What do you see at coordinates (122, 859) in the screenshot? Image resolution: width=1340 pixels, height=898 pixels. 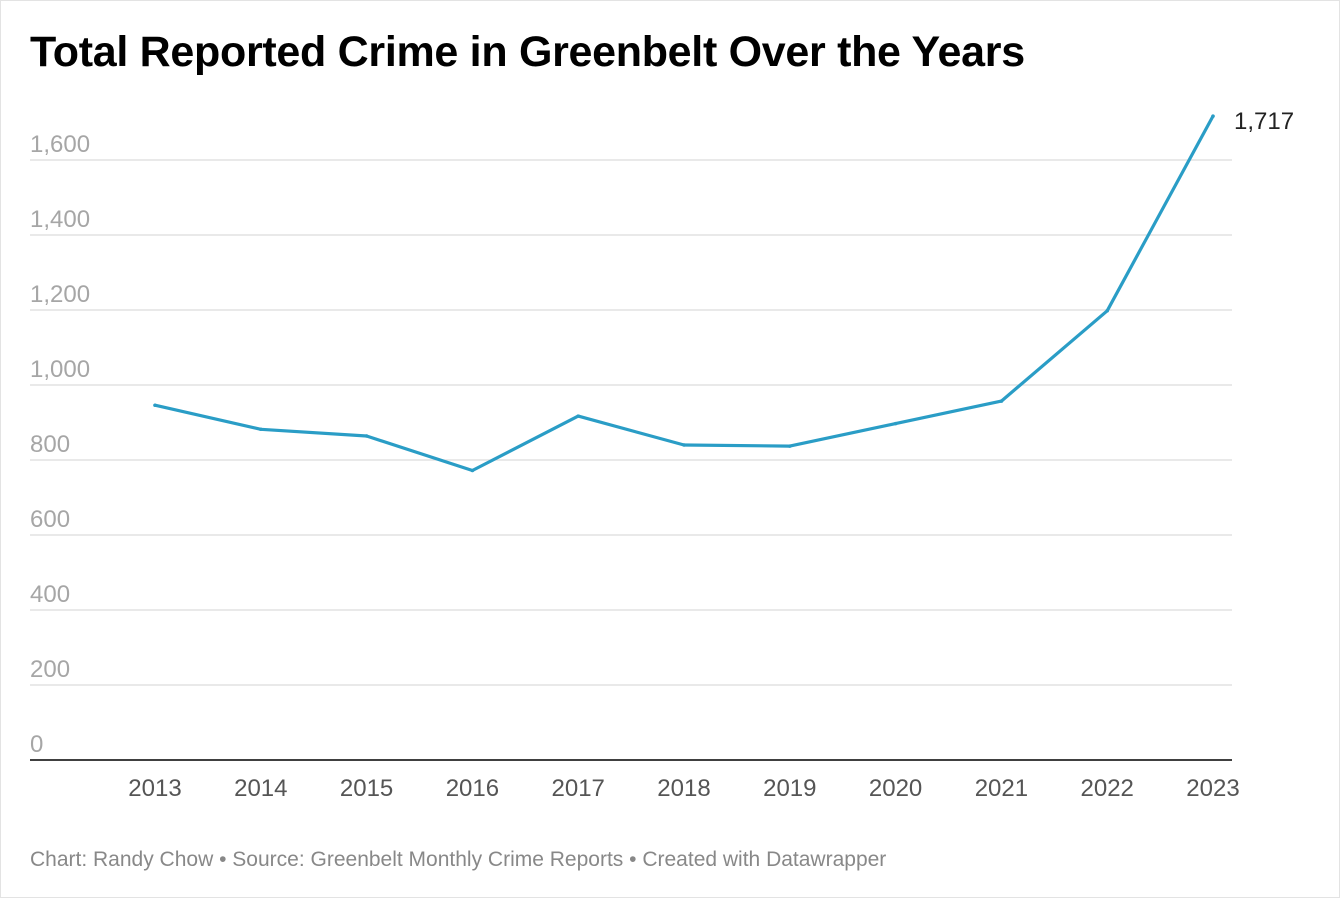 I see `chart-credit: Chart: Randy Chow` at bounding box center [122, 859].